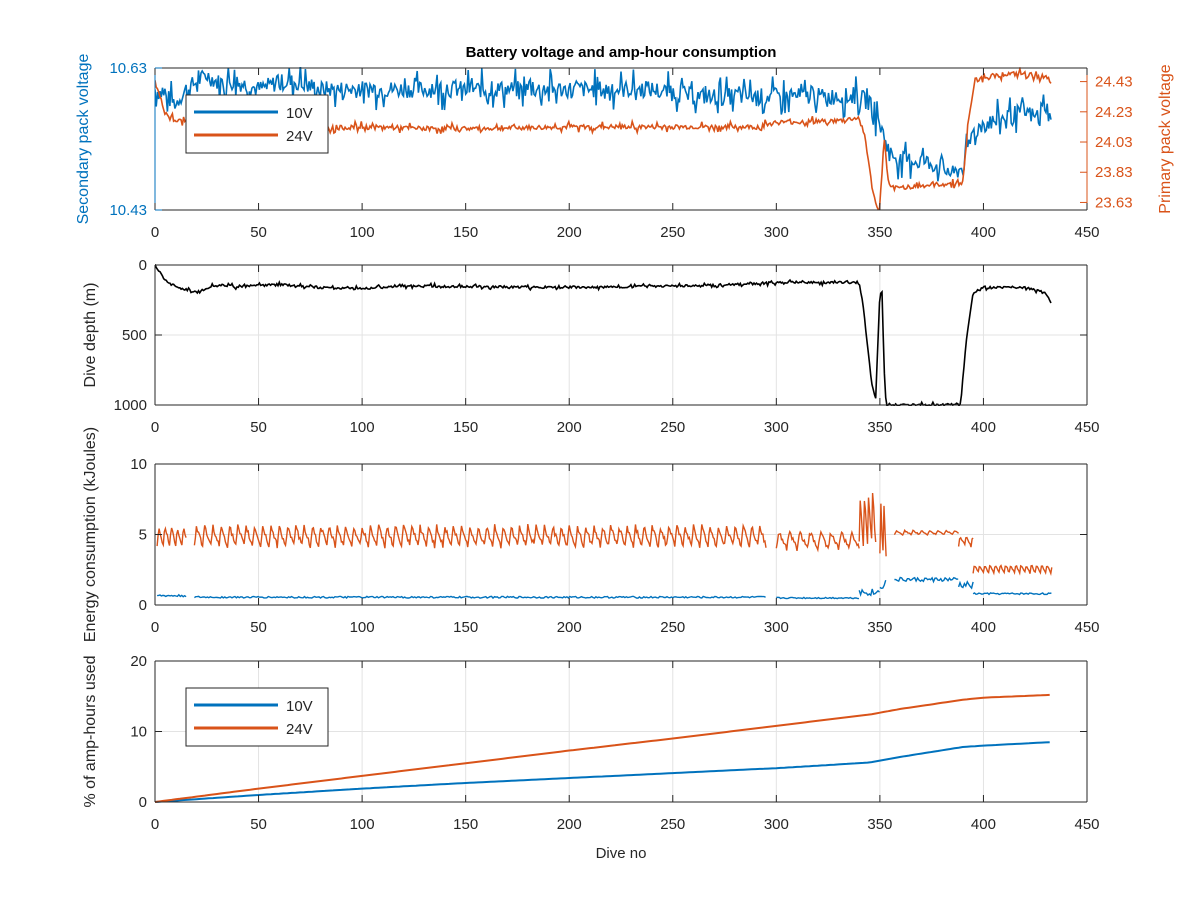 This screenshot has height=900, width=1200. Describe the element at coordinates (128, 68) in the screenshot. I see `y-tick-label: 10.63` at that location.